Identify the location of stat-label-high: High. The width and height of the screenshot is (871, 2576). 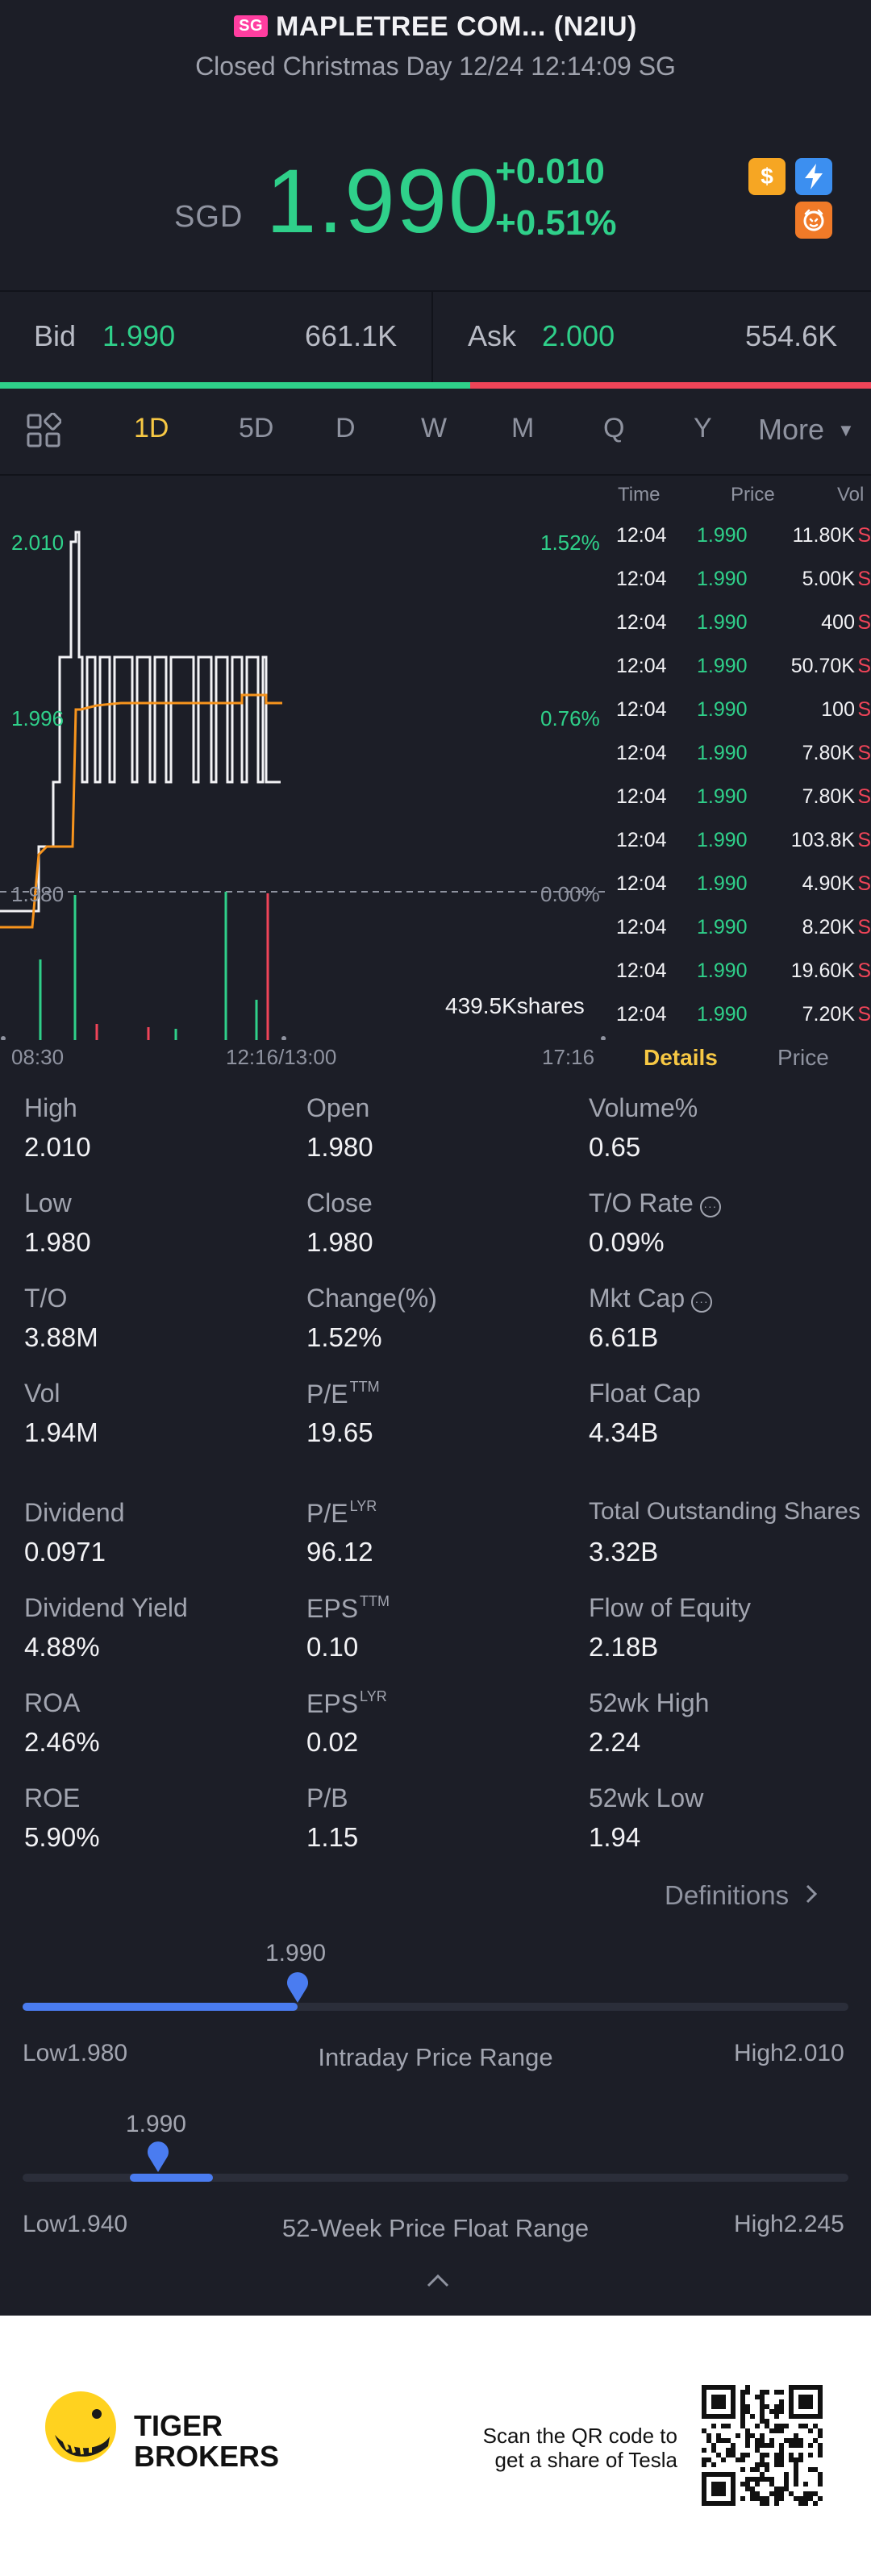
(50, 1107).